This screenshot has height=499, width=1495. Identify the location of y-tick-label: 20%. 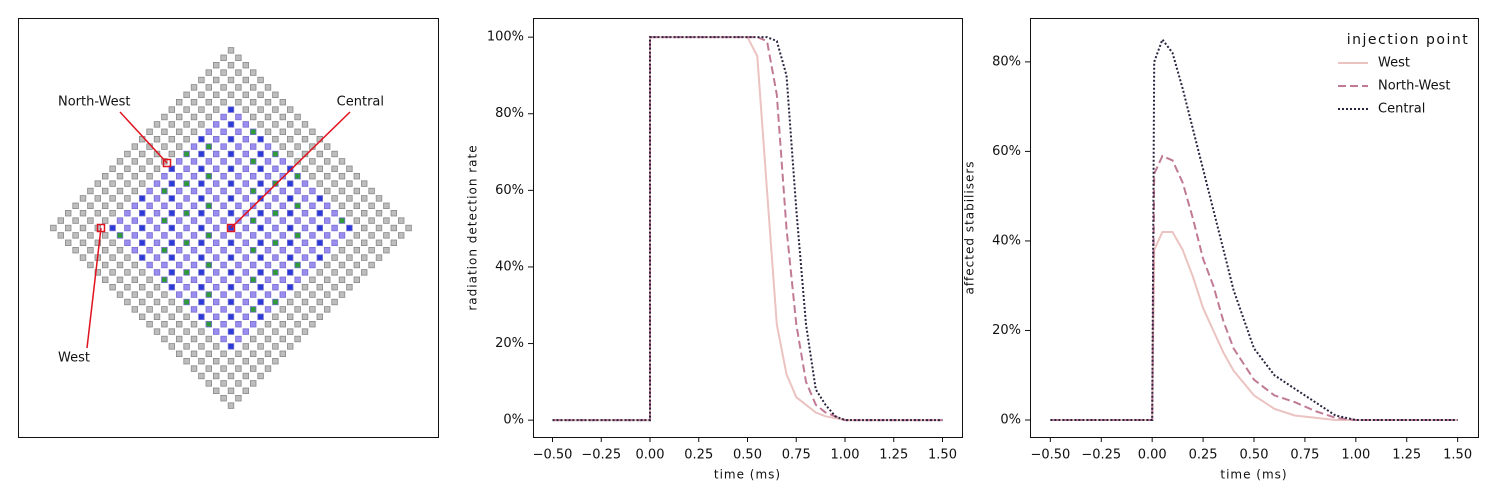
(509, 343).